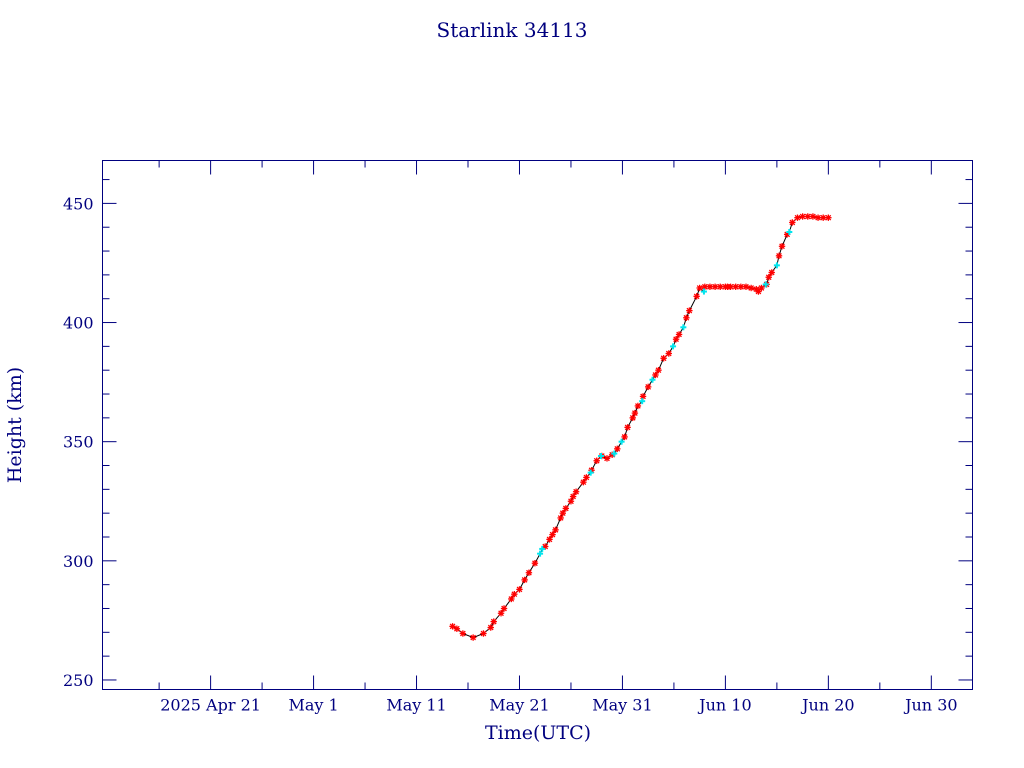 This screenshot has height=768, width=1024. I want to click on x-tick-label: May 1, so click(313, 705).